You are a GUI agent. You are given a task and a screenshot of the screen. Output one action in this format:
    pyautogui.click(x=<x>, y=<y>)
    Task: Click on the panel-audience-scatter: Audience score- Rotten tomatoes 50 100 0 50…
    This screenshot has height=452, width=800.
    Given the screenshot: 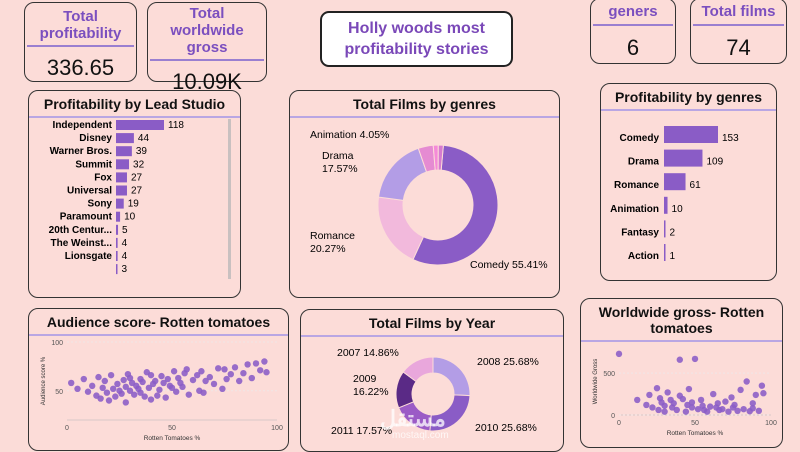 What is the action you would take?
    pyautogui.click(x=158, y=379)
    